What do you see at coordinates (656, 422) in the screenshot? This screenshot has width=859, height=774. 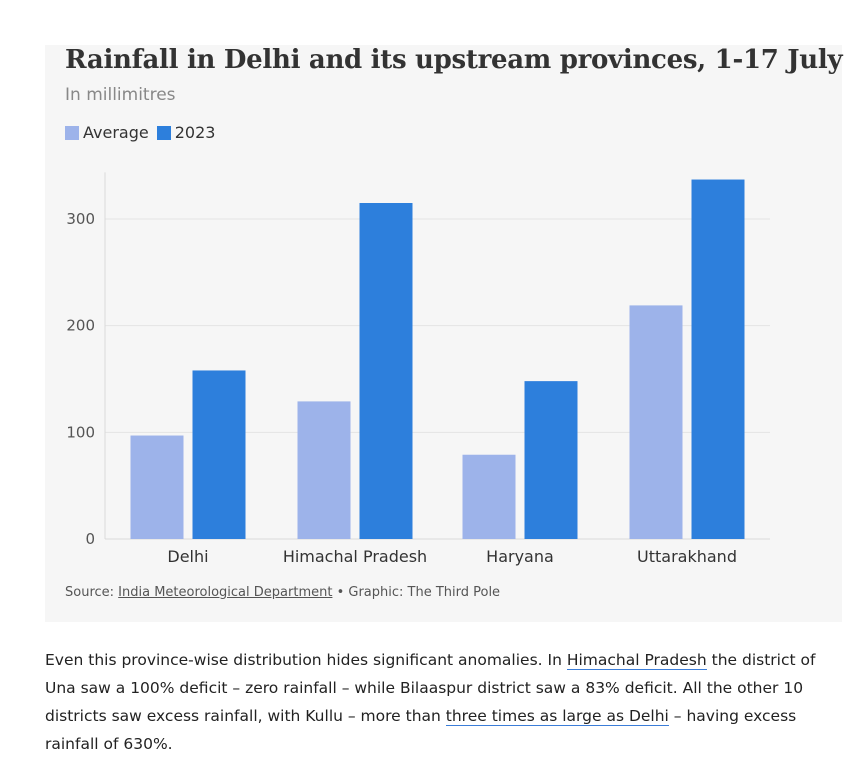 I see `bar-average-uttarakhand` at bounding box center [656, 422].